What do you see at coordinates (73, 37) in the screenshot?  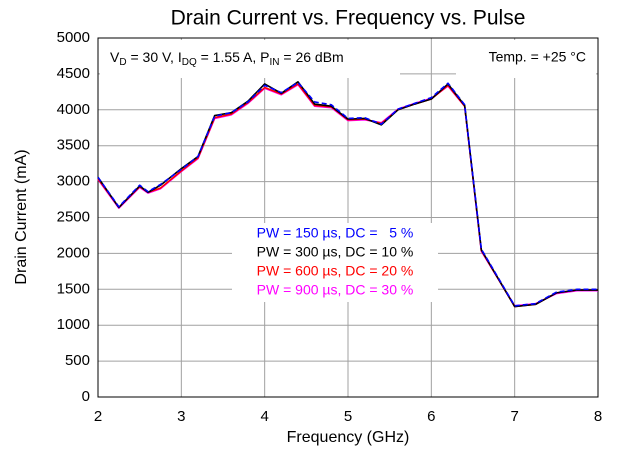 I see `y-tick-label: 5000` at bounding box center [73, 37].